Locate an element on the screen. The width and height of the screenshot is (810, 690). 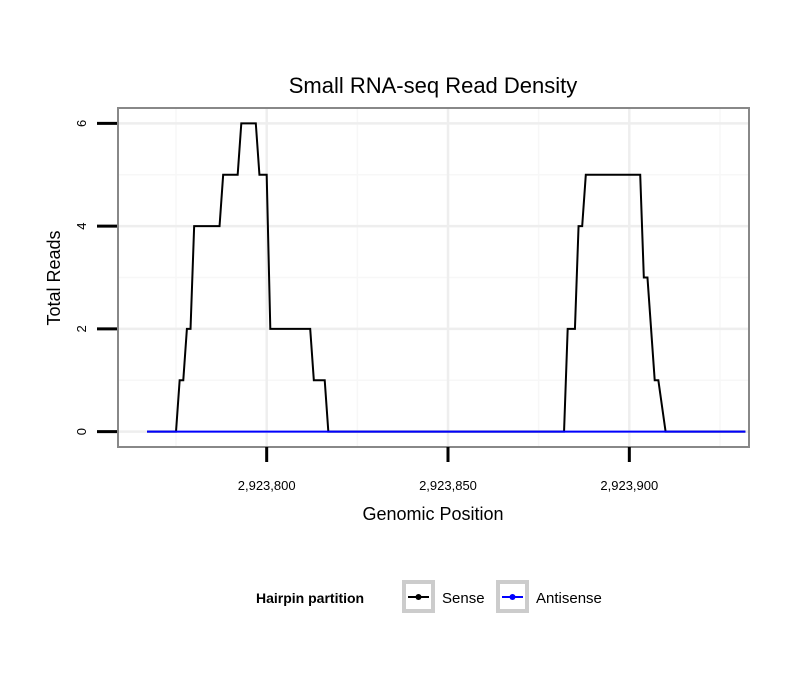
legend-item-sense: Sense is located at coordinates (443, 596).